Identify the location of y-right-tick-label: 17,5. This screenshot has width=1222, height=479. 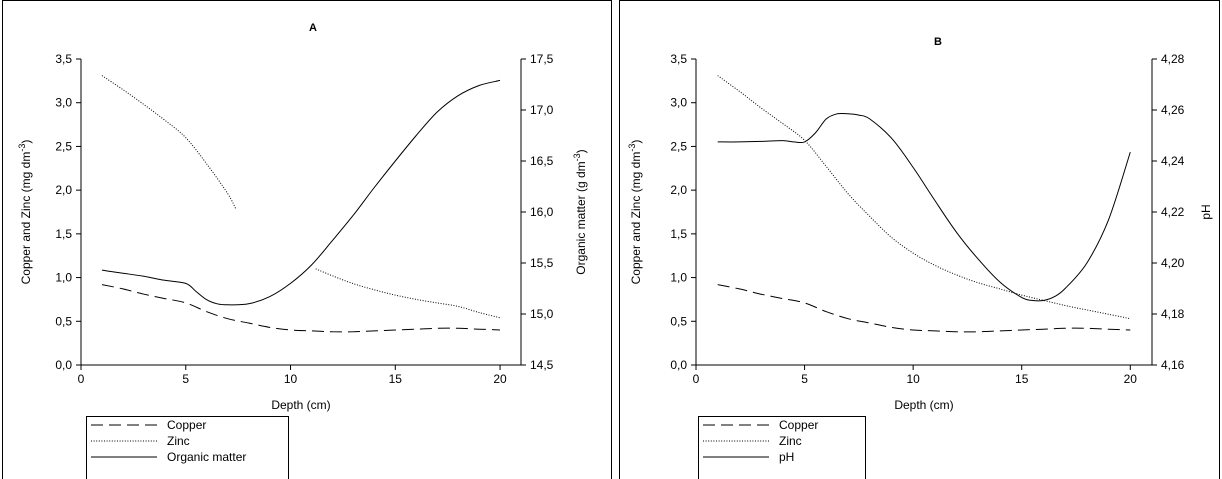
(542, 59).